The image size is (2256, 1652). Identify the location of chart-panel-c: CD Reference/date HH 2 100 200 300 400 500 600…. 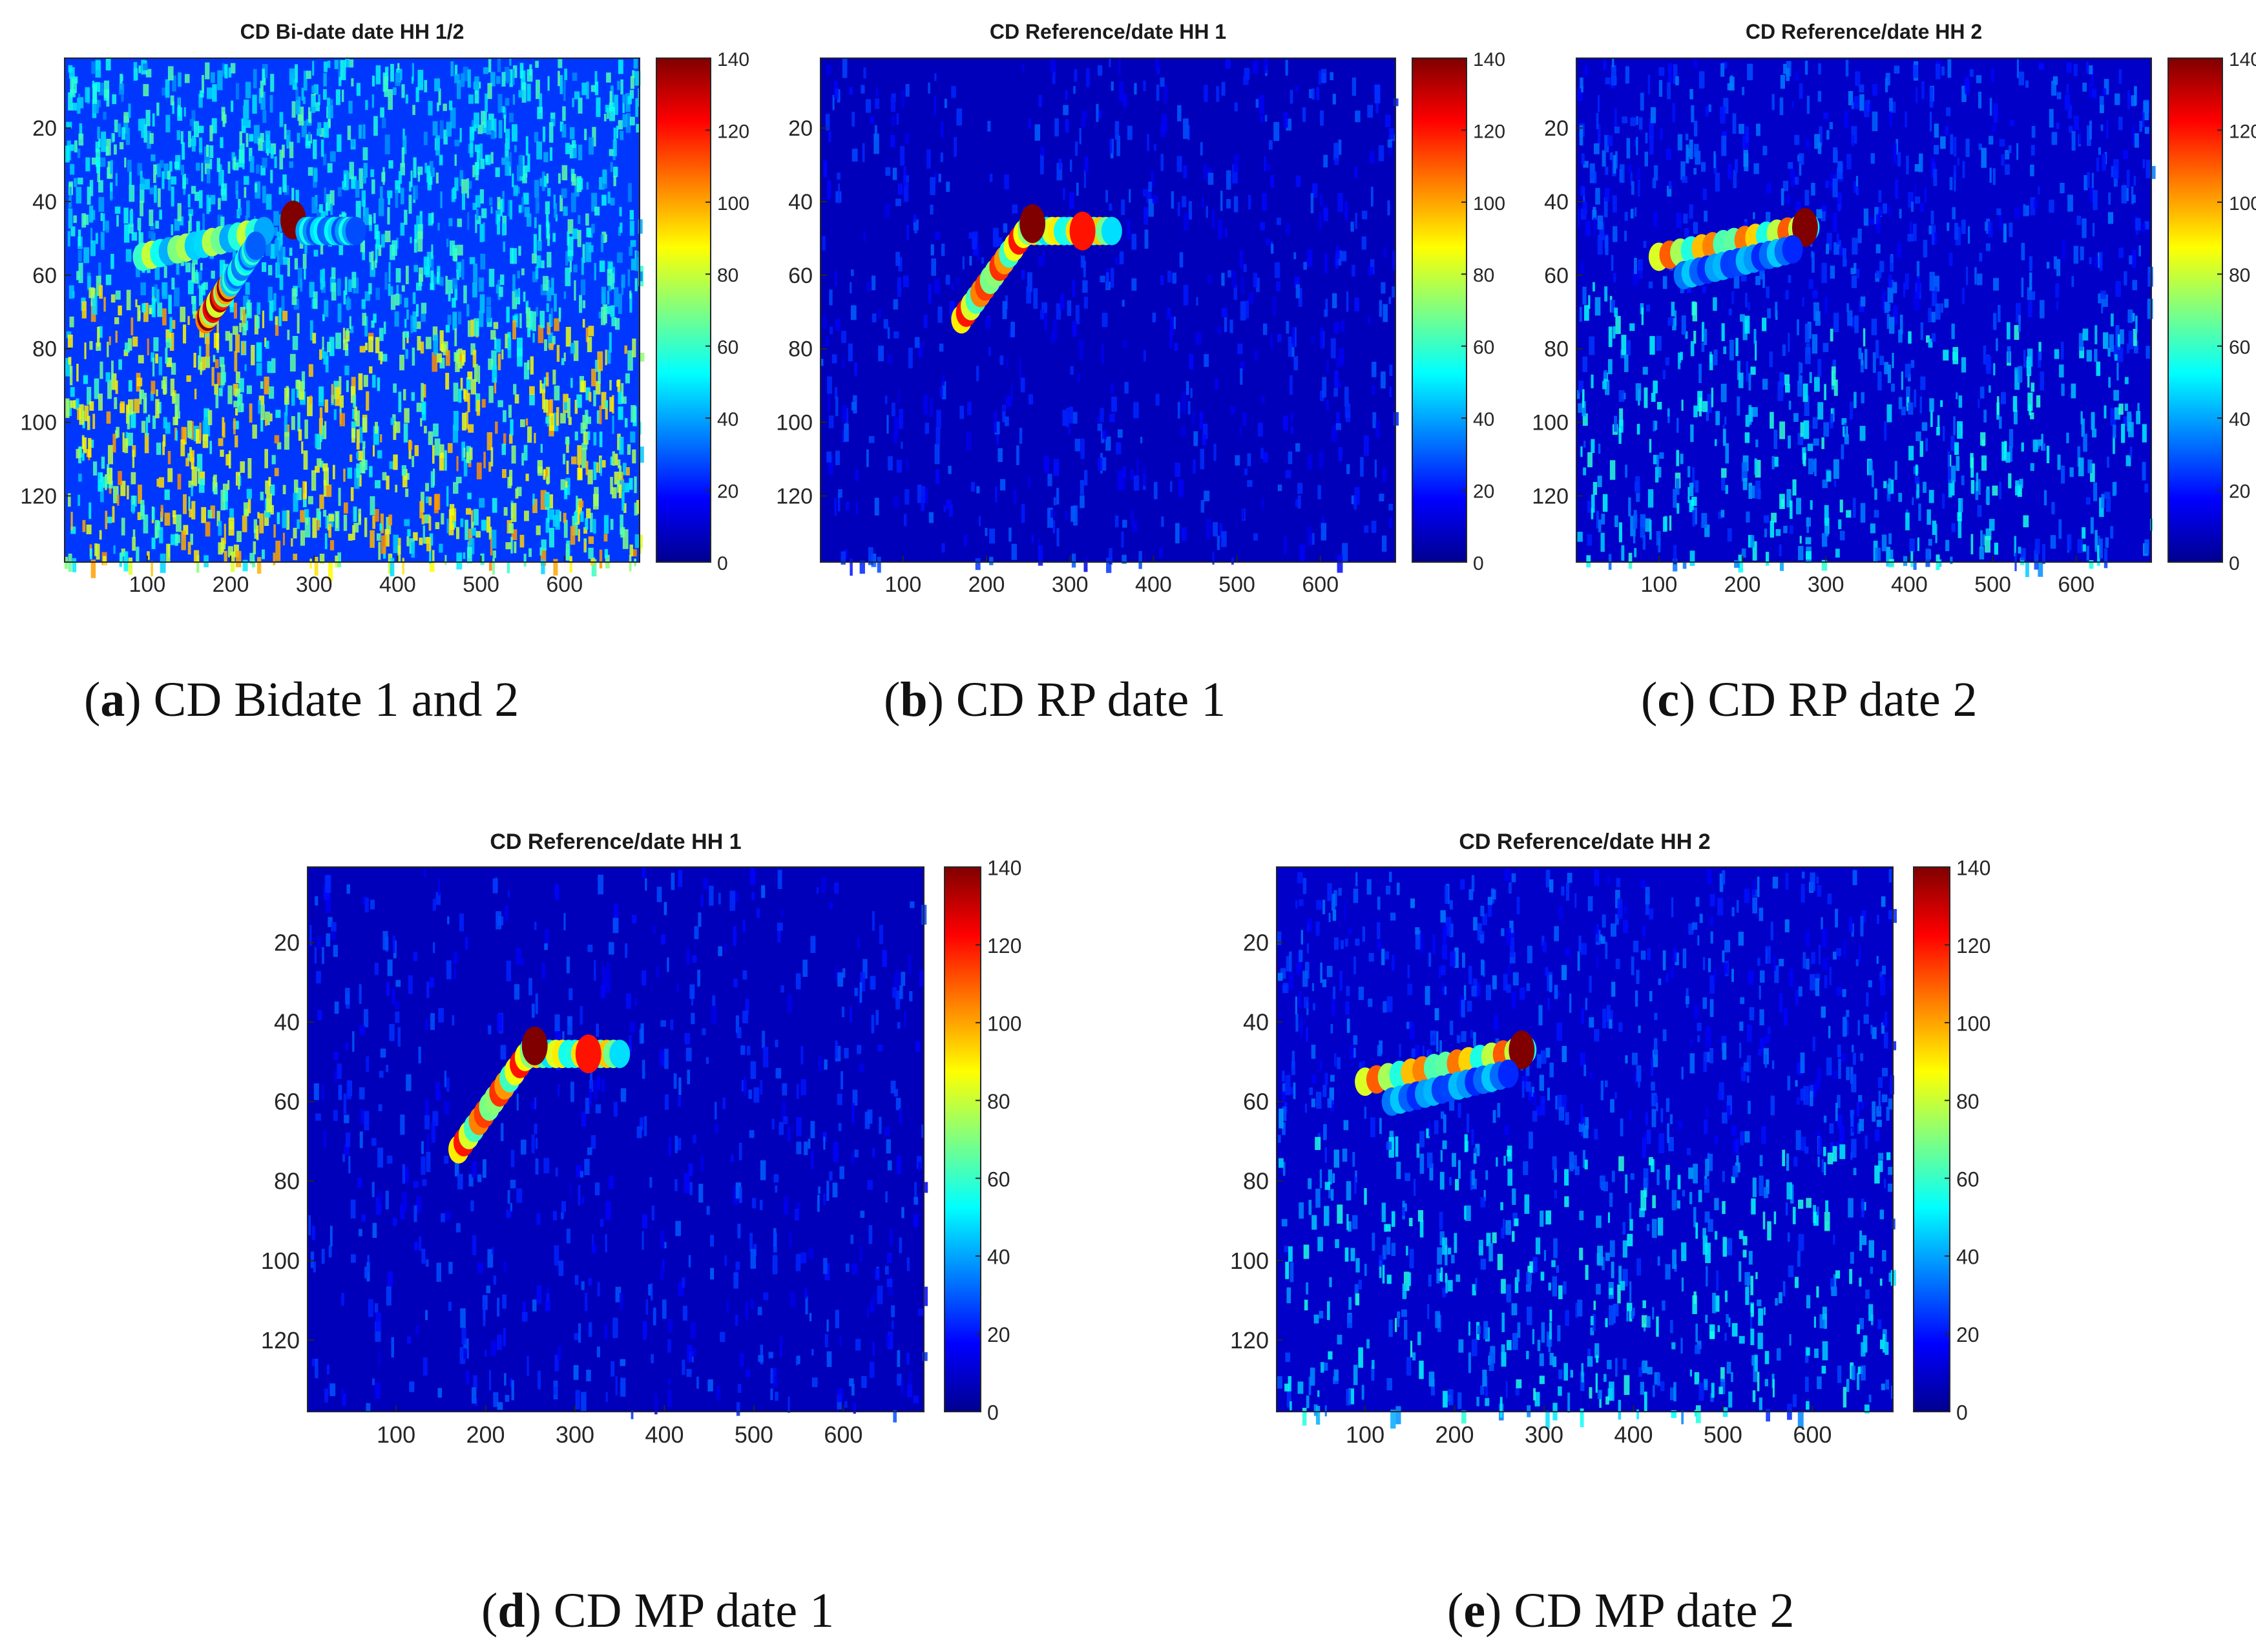
(1884, 298).